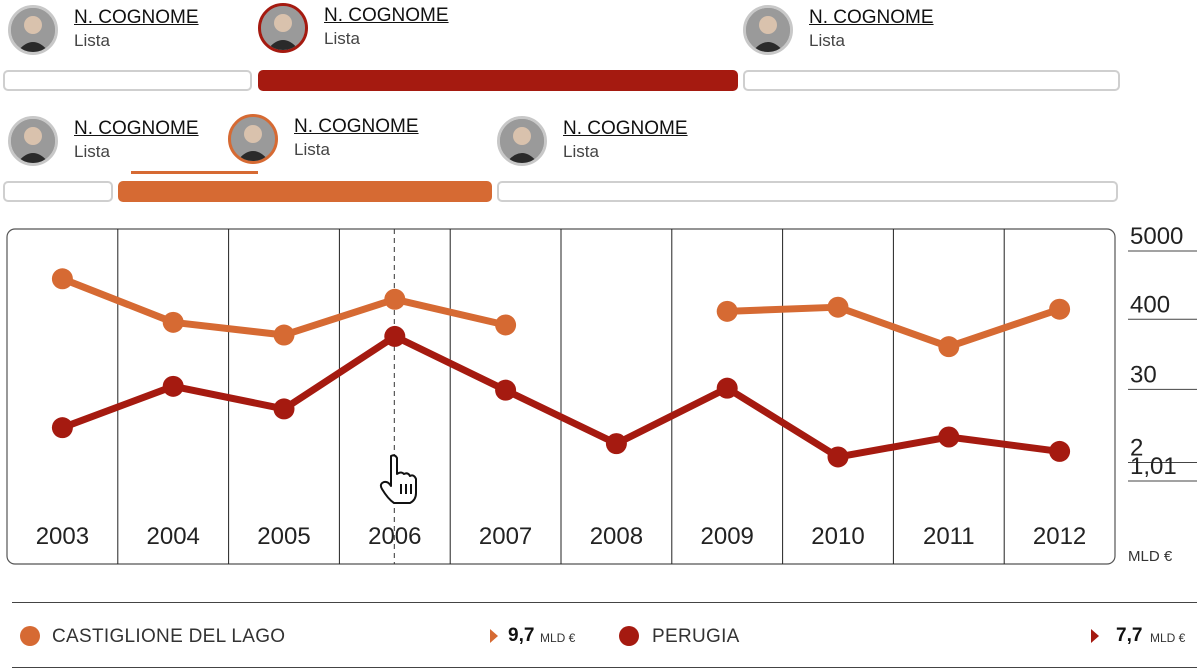 This screenshot has height=670, width=1200. What do you see at coordinates (398, 479) in the screenshot?
I see `hand-cursor-icon` at bounding box center [398, 479].